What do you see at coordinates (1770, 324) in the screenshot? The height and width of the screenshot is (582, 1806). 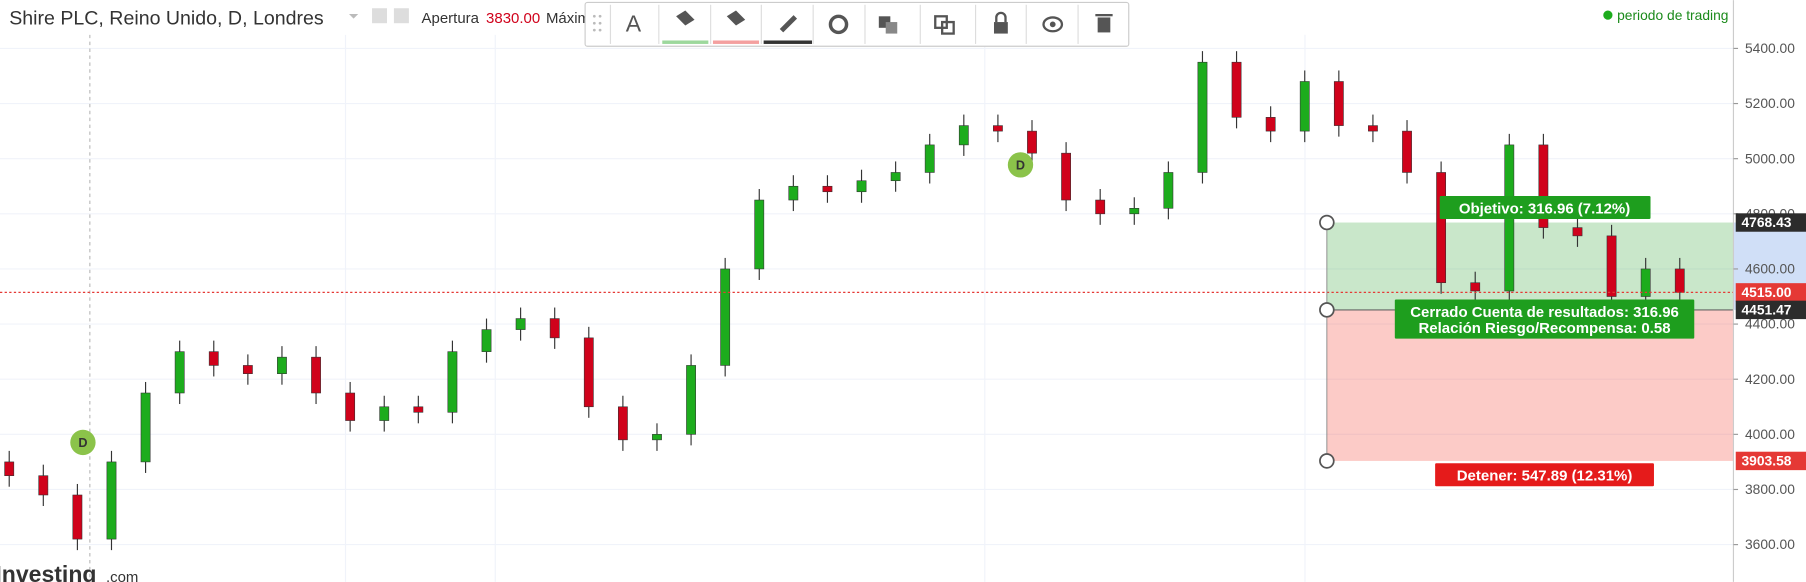 I see `y-tick-label: 4400.00` at bounding box center [1770, 324].